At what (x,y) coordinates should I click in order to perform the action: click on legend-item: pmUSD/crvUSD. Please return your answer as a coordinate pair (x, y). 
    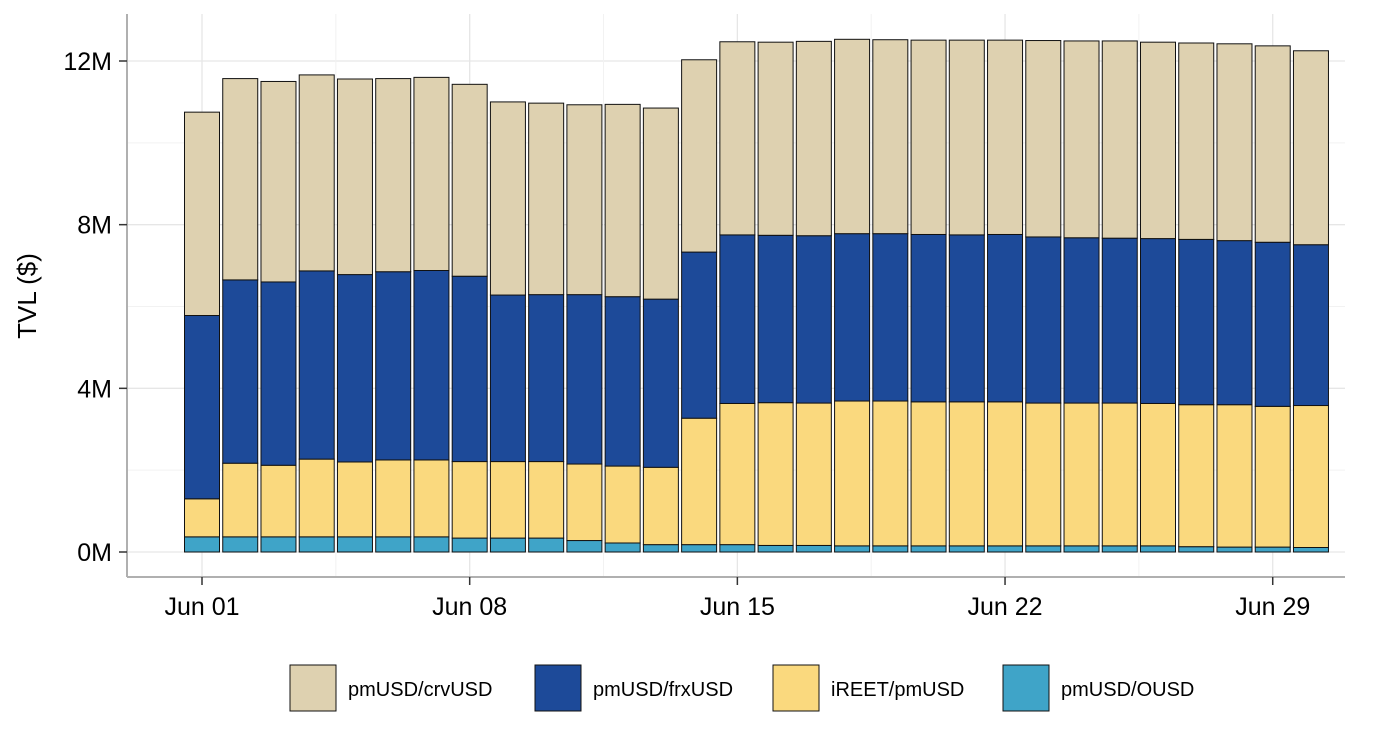
    Looking at the image, I should click on (390, 688).